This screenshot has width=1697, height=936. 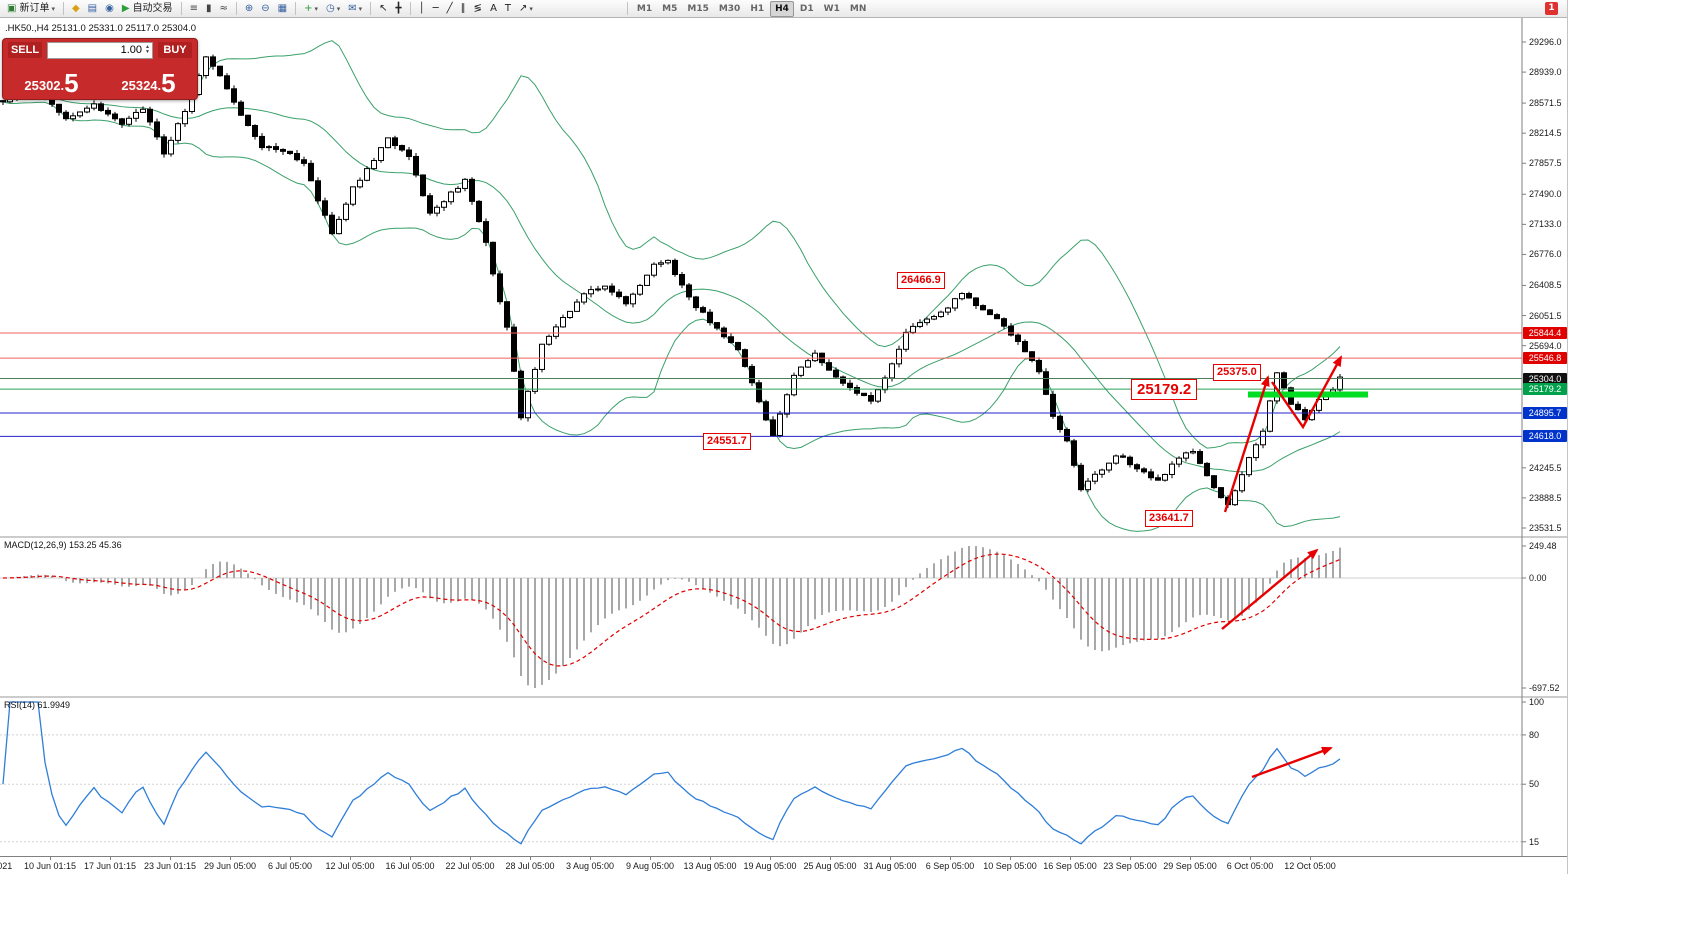 I want to click on trendline-button: ╱, so click(x=450, y=9).